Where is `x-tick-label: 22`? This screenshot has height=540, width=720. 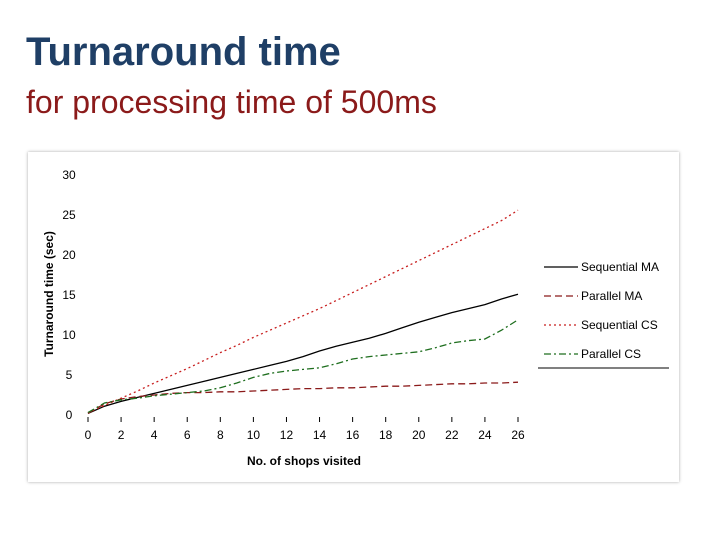
x-tick-label: 22 is located at coordinates (452, 435).